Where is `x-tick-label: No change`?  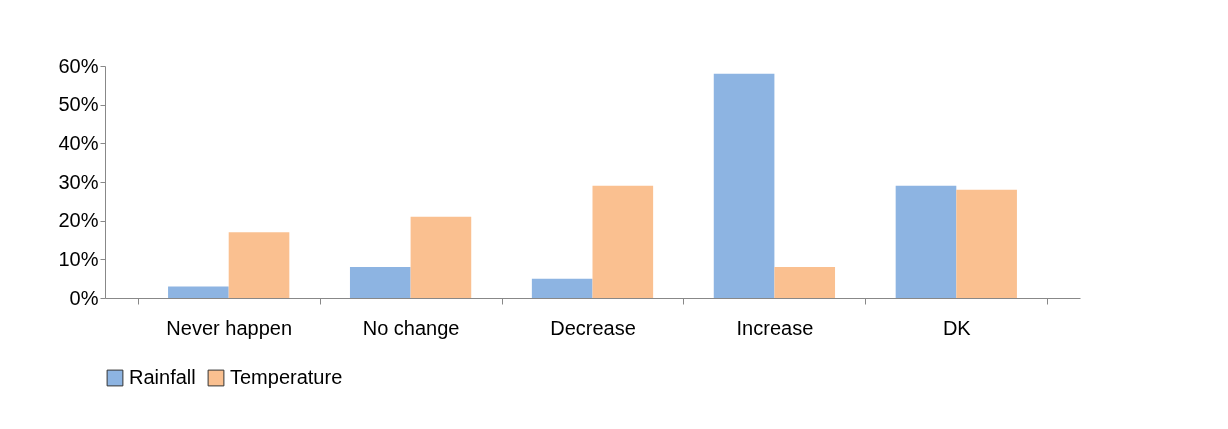 x-tick-label: No change is located at coordinates (411, 327).